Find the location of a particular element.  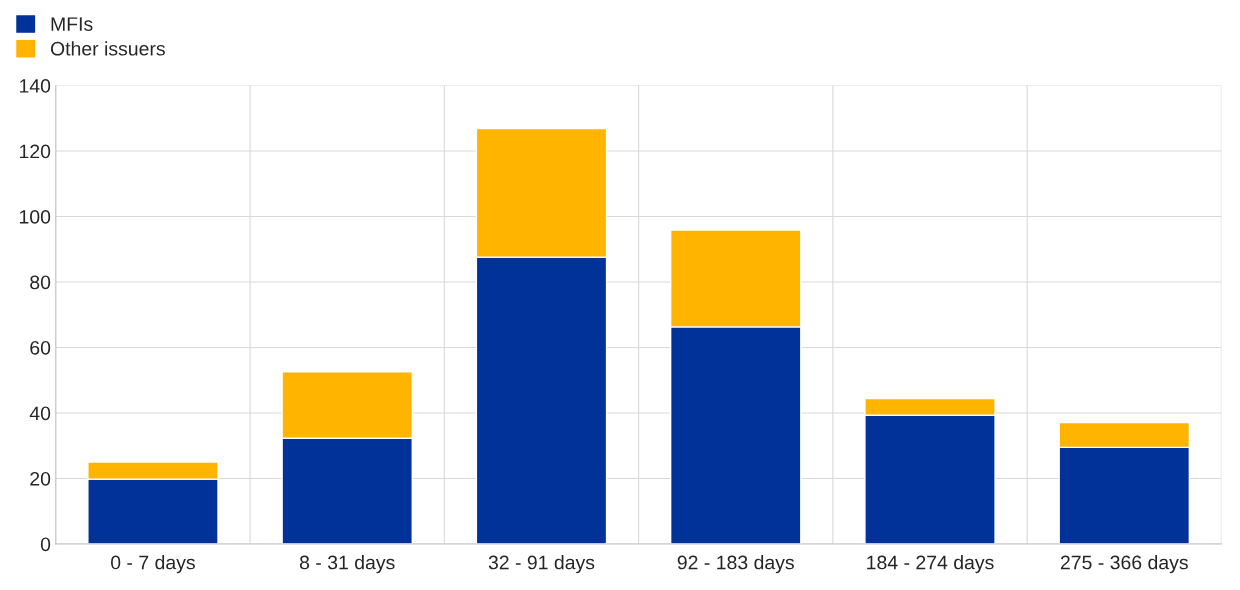

y-tick-label: 0 is located at coordinates (45, 544).